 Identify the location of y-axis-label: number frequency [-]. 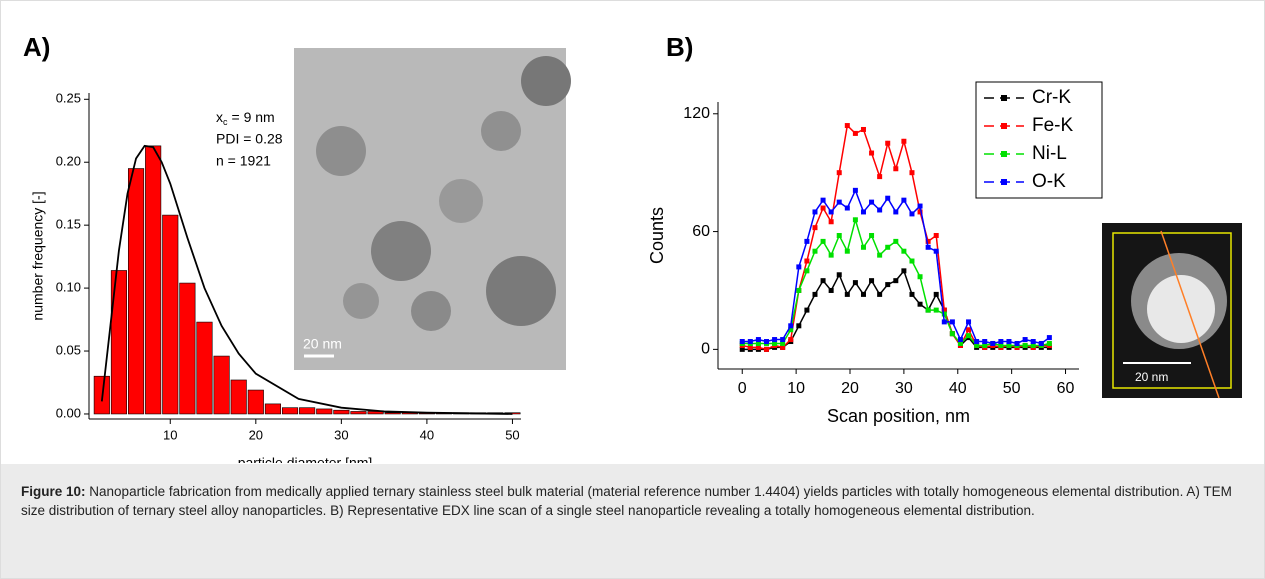
(38, 255).